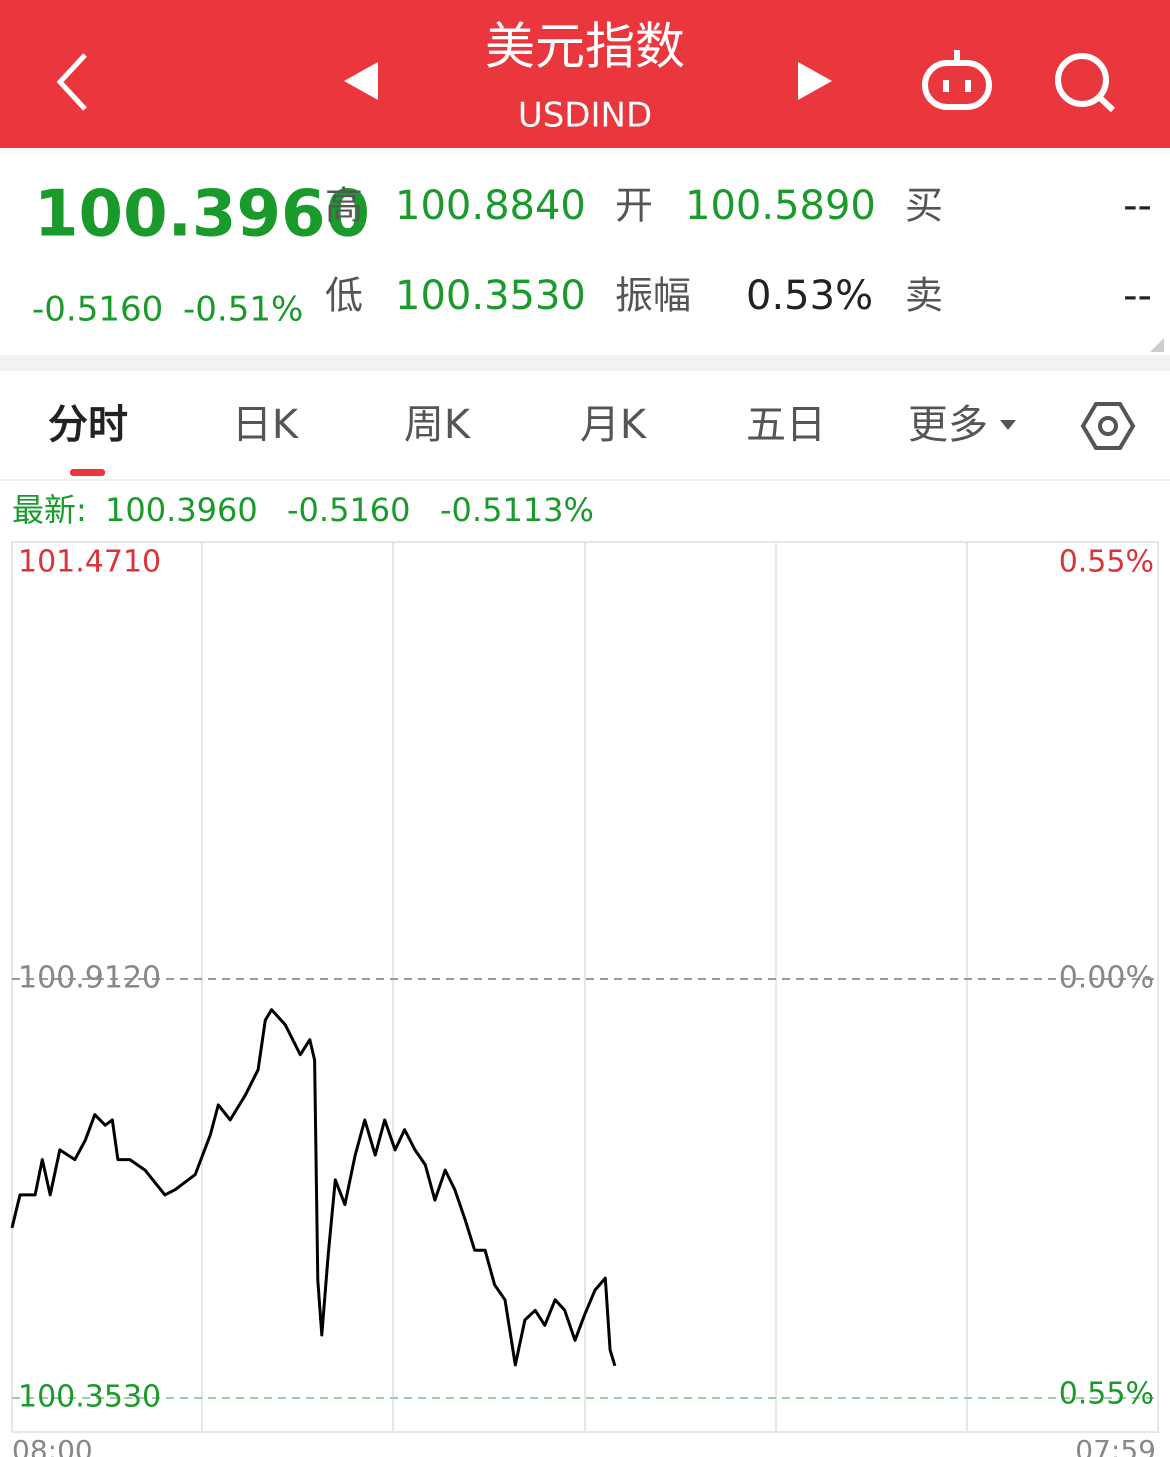 The width and height of the screenshot is (1170, 1457). What do you see at coordinates (924, 206) in the screenshot?
I see `buy-label: 买` at bounding box center [924, 206].